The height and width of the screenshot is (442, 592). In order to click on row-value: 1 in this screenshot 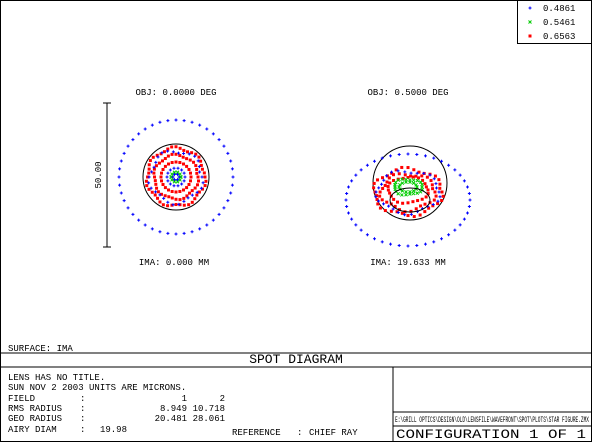, I will do `click(184, 399)`.